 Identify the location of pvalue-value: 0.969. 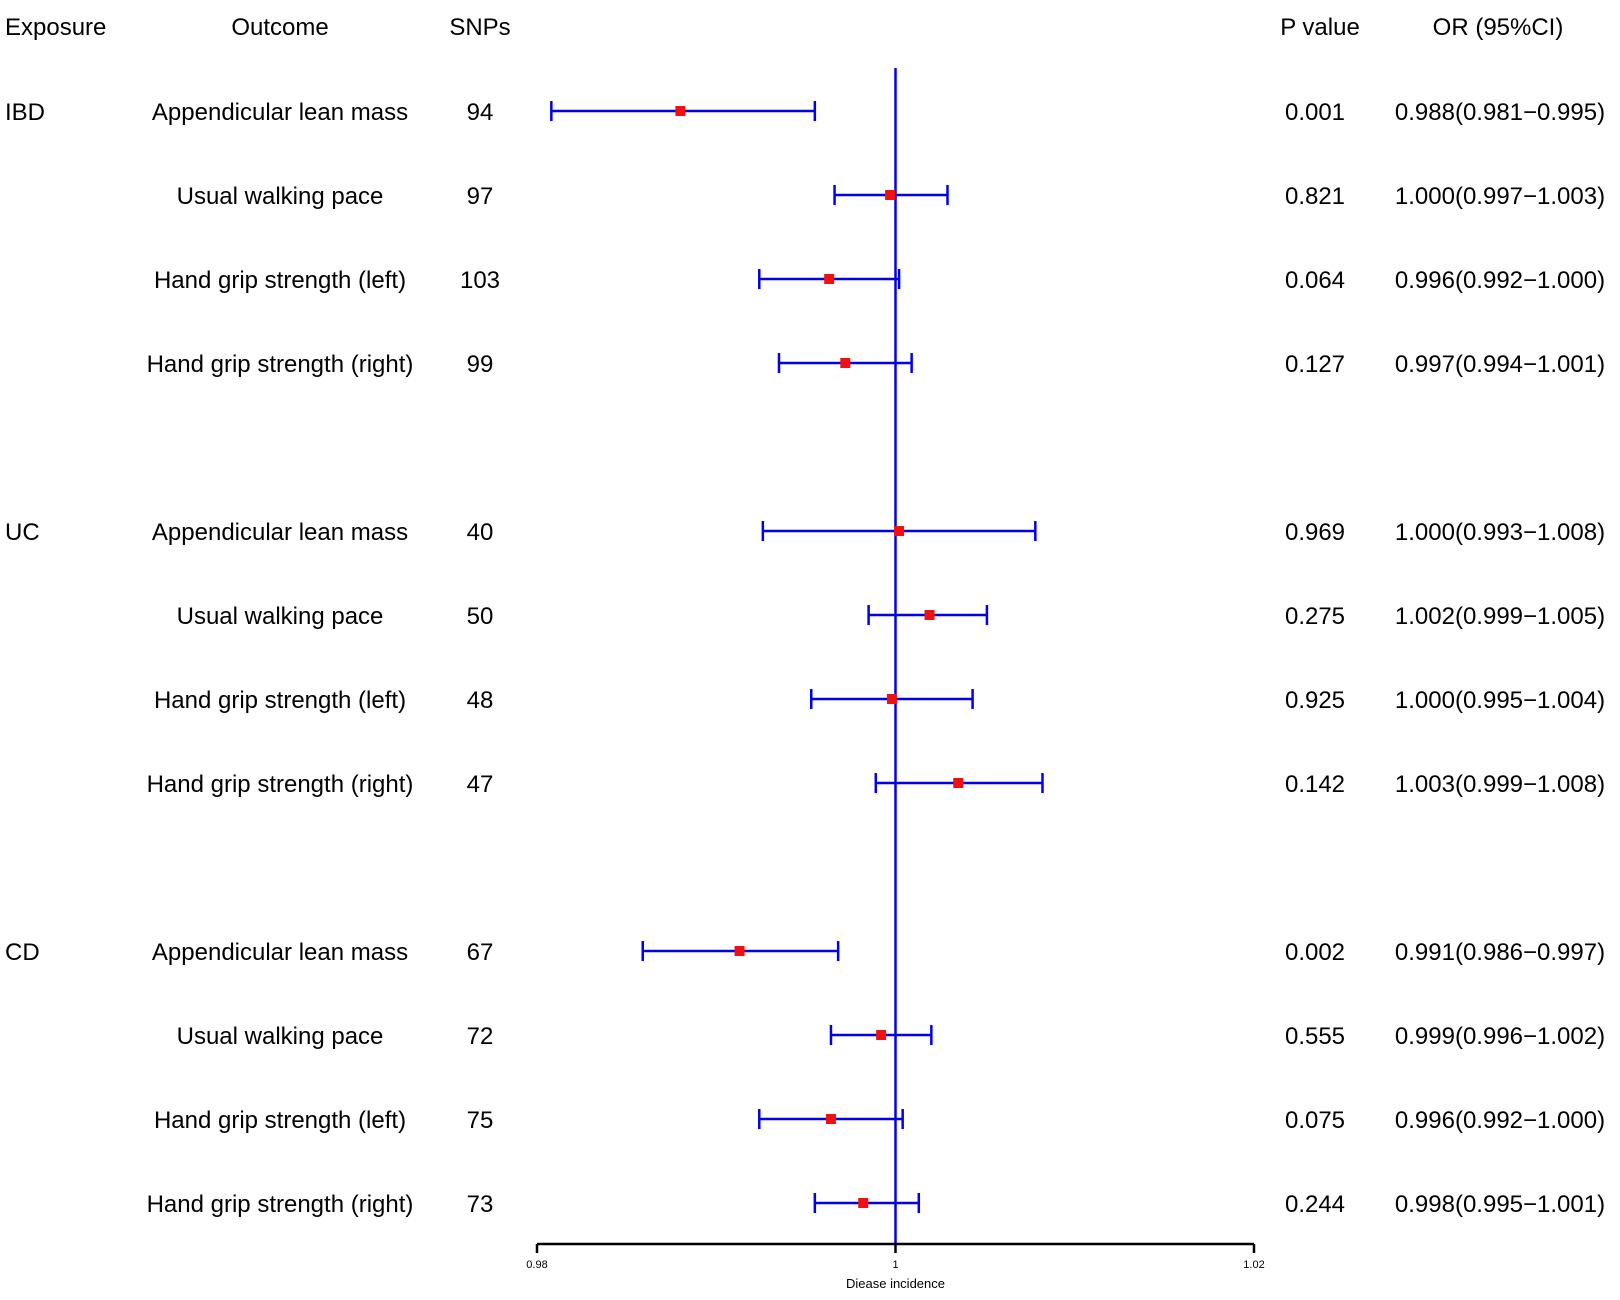
(1315, 532).